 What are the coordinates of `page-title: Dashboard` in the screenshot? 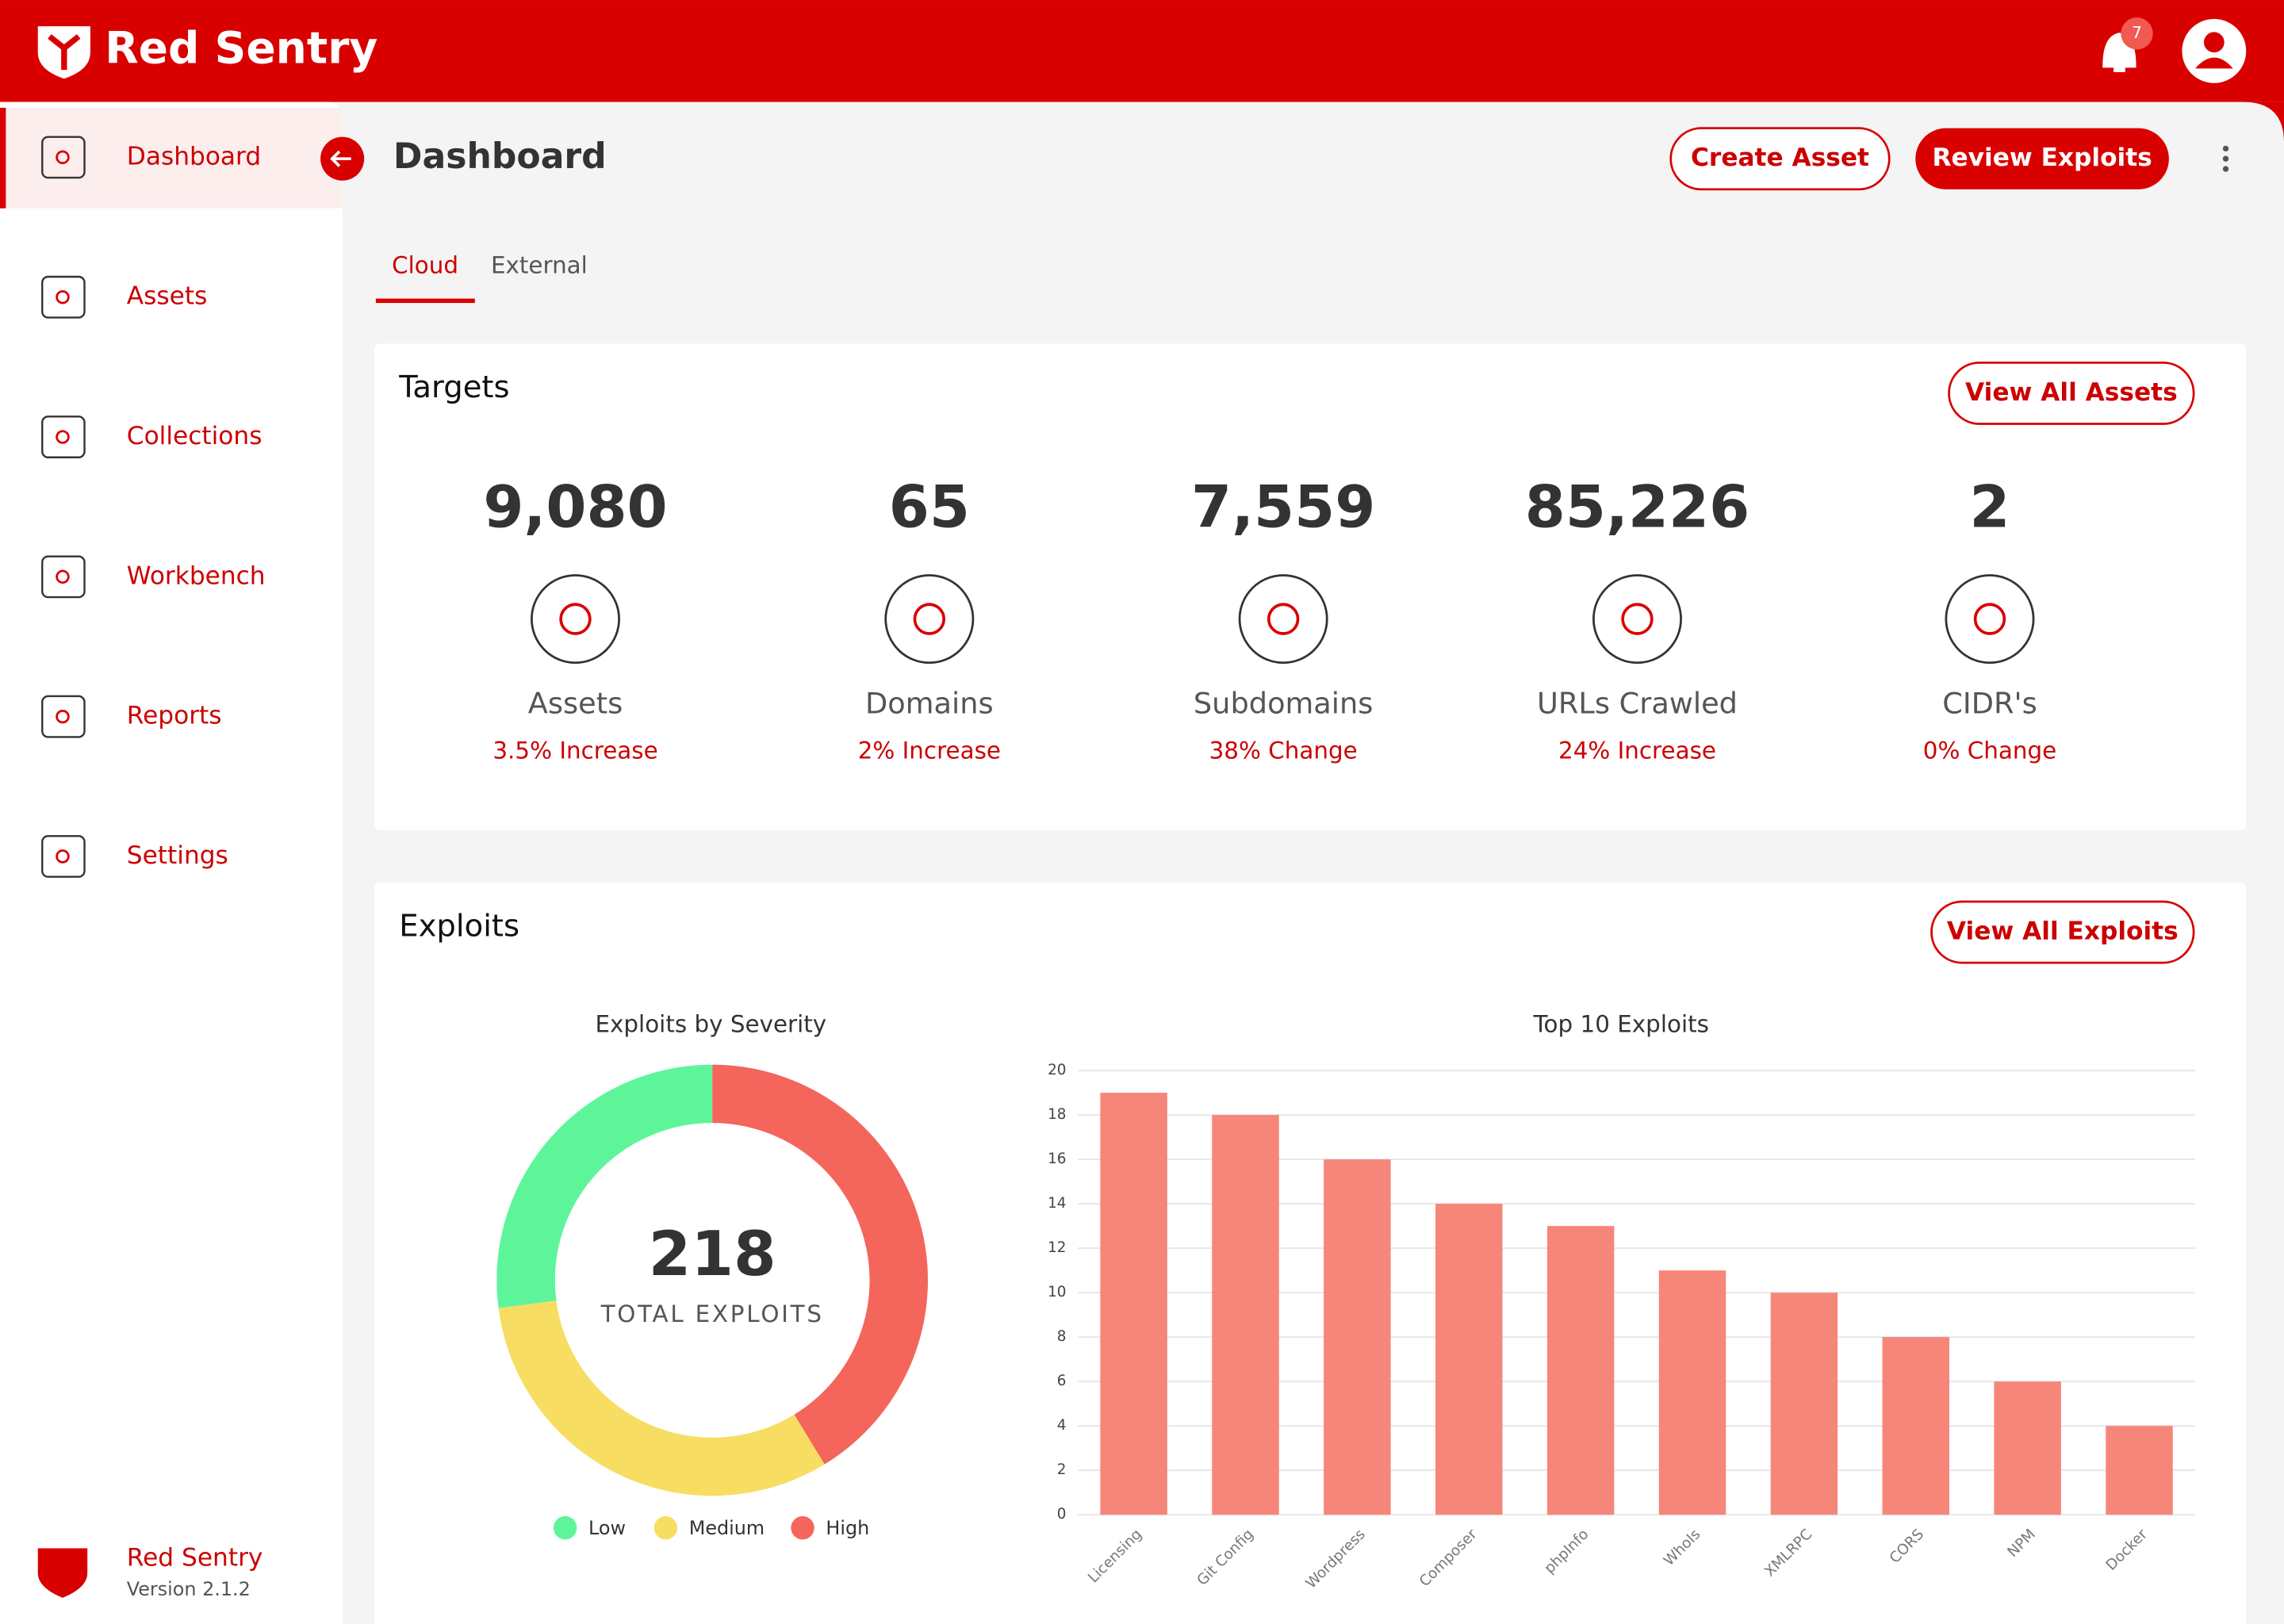 It's located at (500, 156).